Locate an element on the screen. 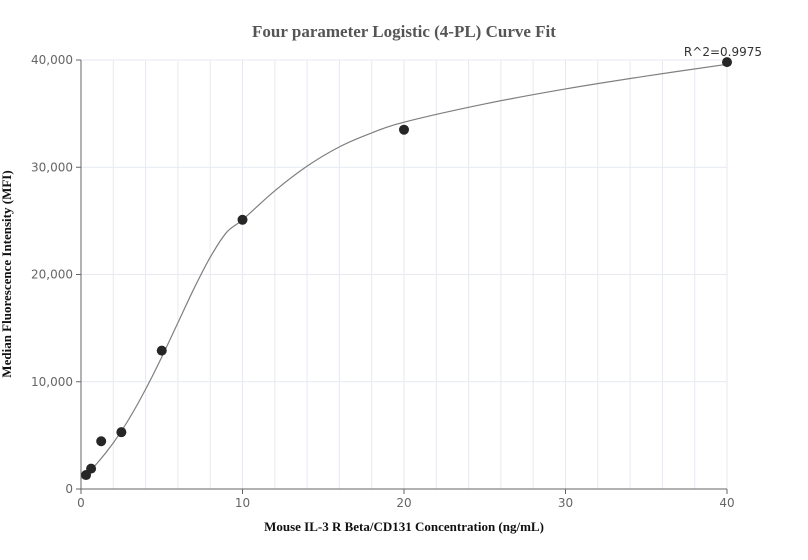  chart-title: Four parameter Logistic (4-PL) Curve Fit is located at coordinates (404, 31).